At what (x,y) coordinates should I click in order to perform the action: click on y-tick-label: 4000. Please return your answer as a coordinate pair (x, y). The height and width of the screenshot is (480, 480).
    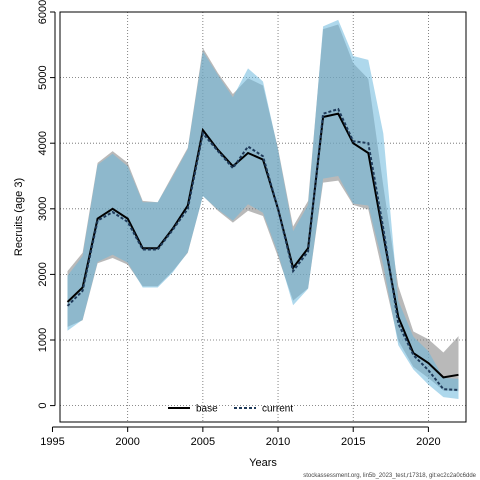
    Looking at the image, I should click on (43, 143).